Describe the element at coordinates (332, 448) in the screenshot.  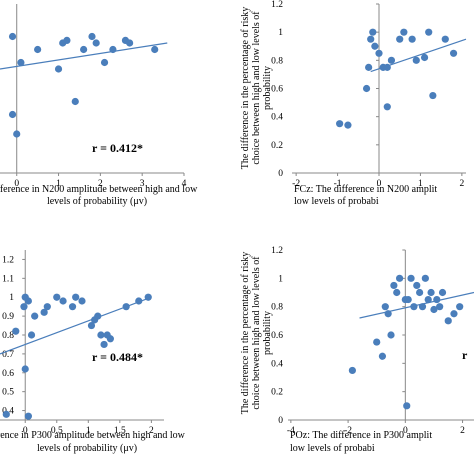
I see `x-axis-label: low levels of probabi` at that location.